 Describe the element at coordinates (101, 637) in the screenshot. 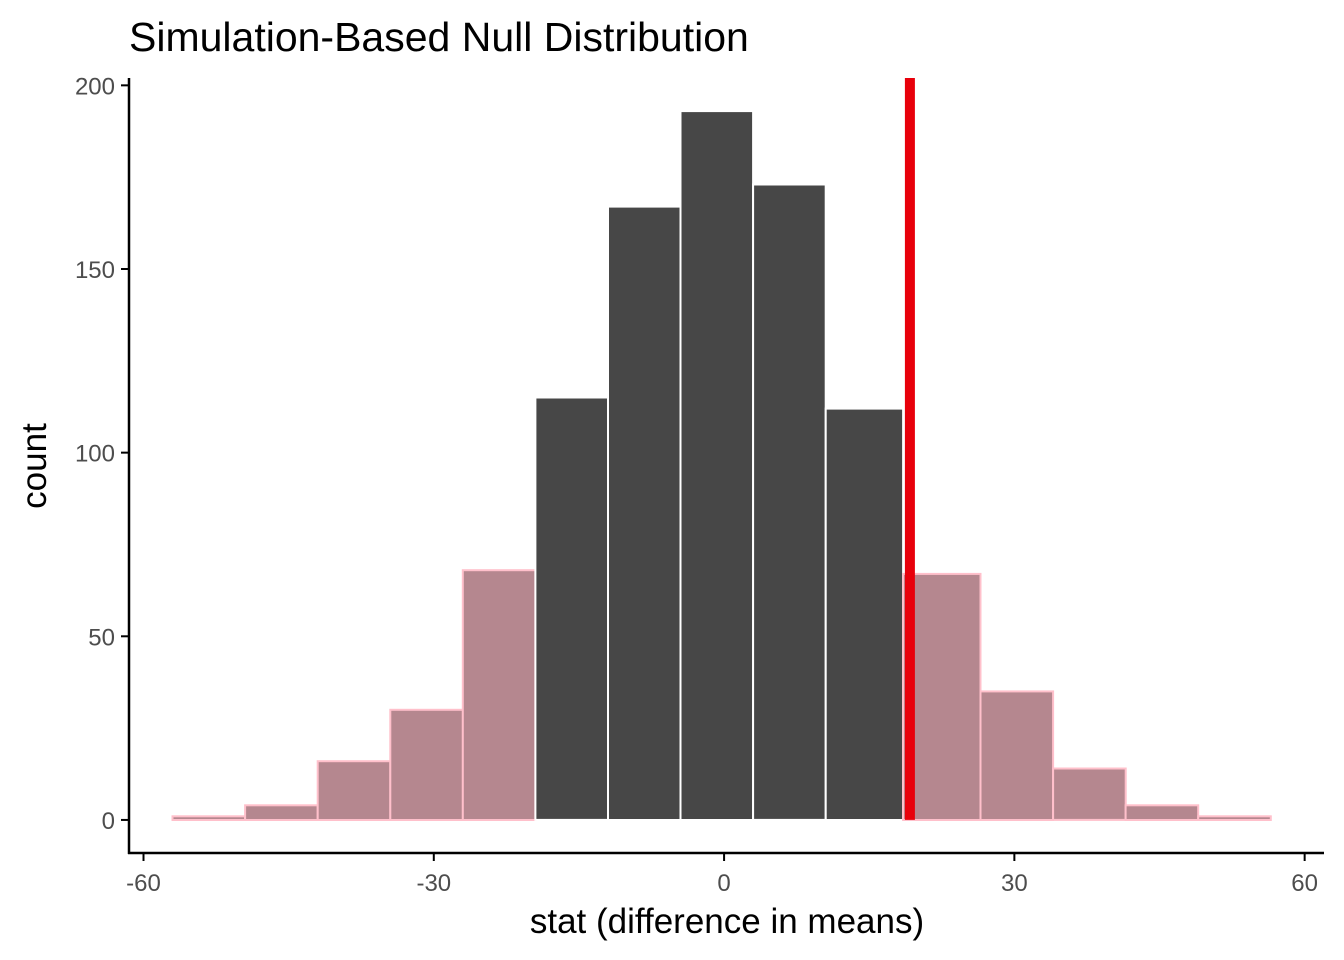

I see `y-tick-label-50: 50` at that location.